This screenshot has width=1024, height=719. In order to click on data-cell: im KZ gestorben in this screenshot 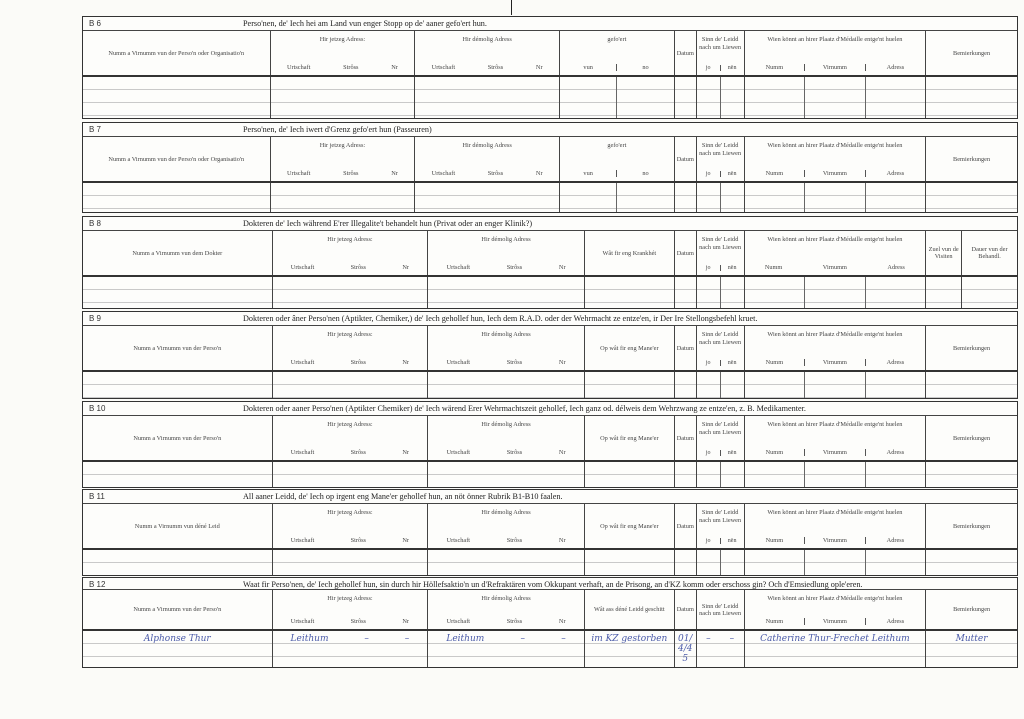, I will do `click(629, 649)`.